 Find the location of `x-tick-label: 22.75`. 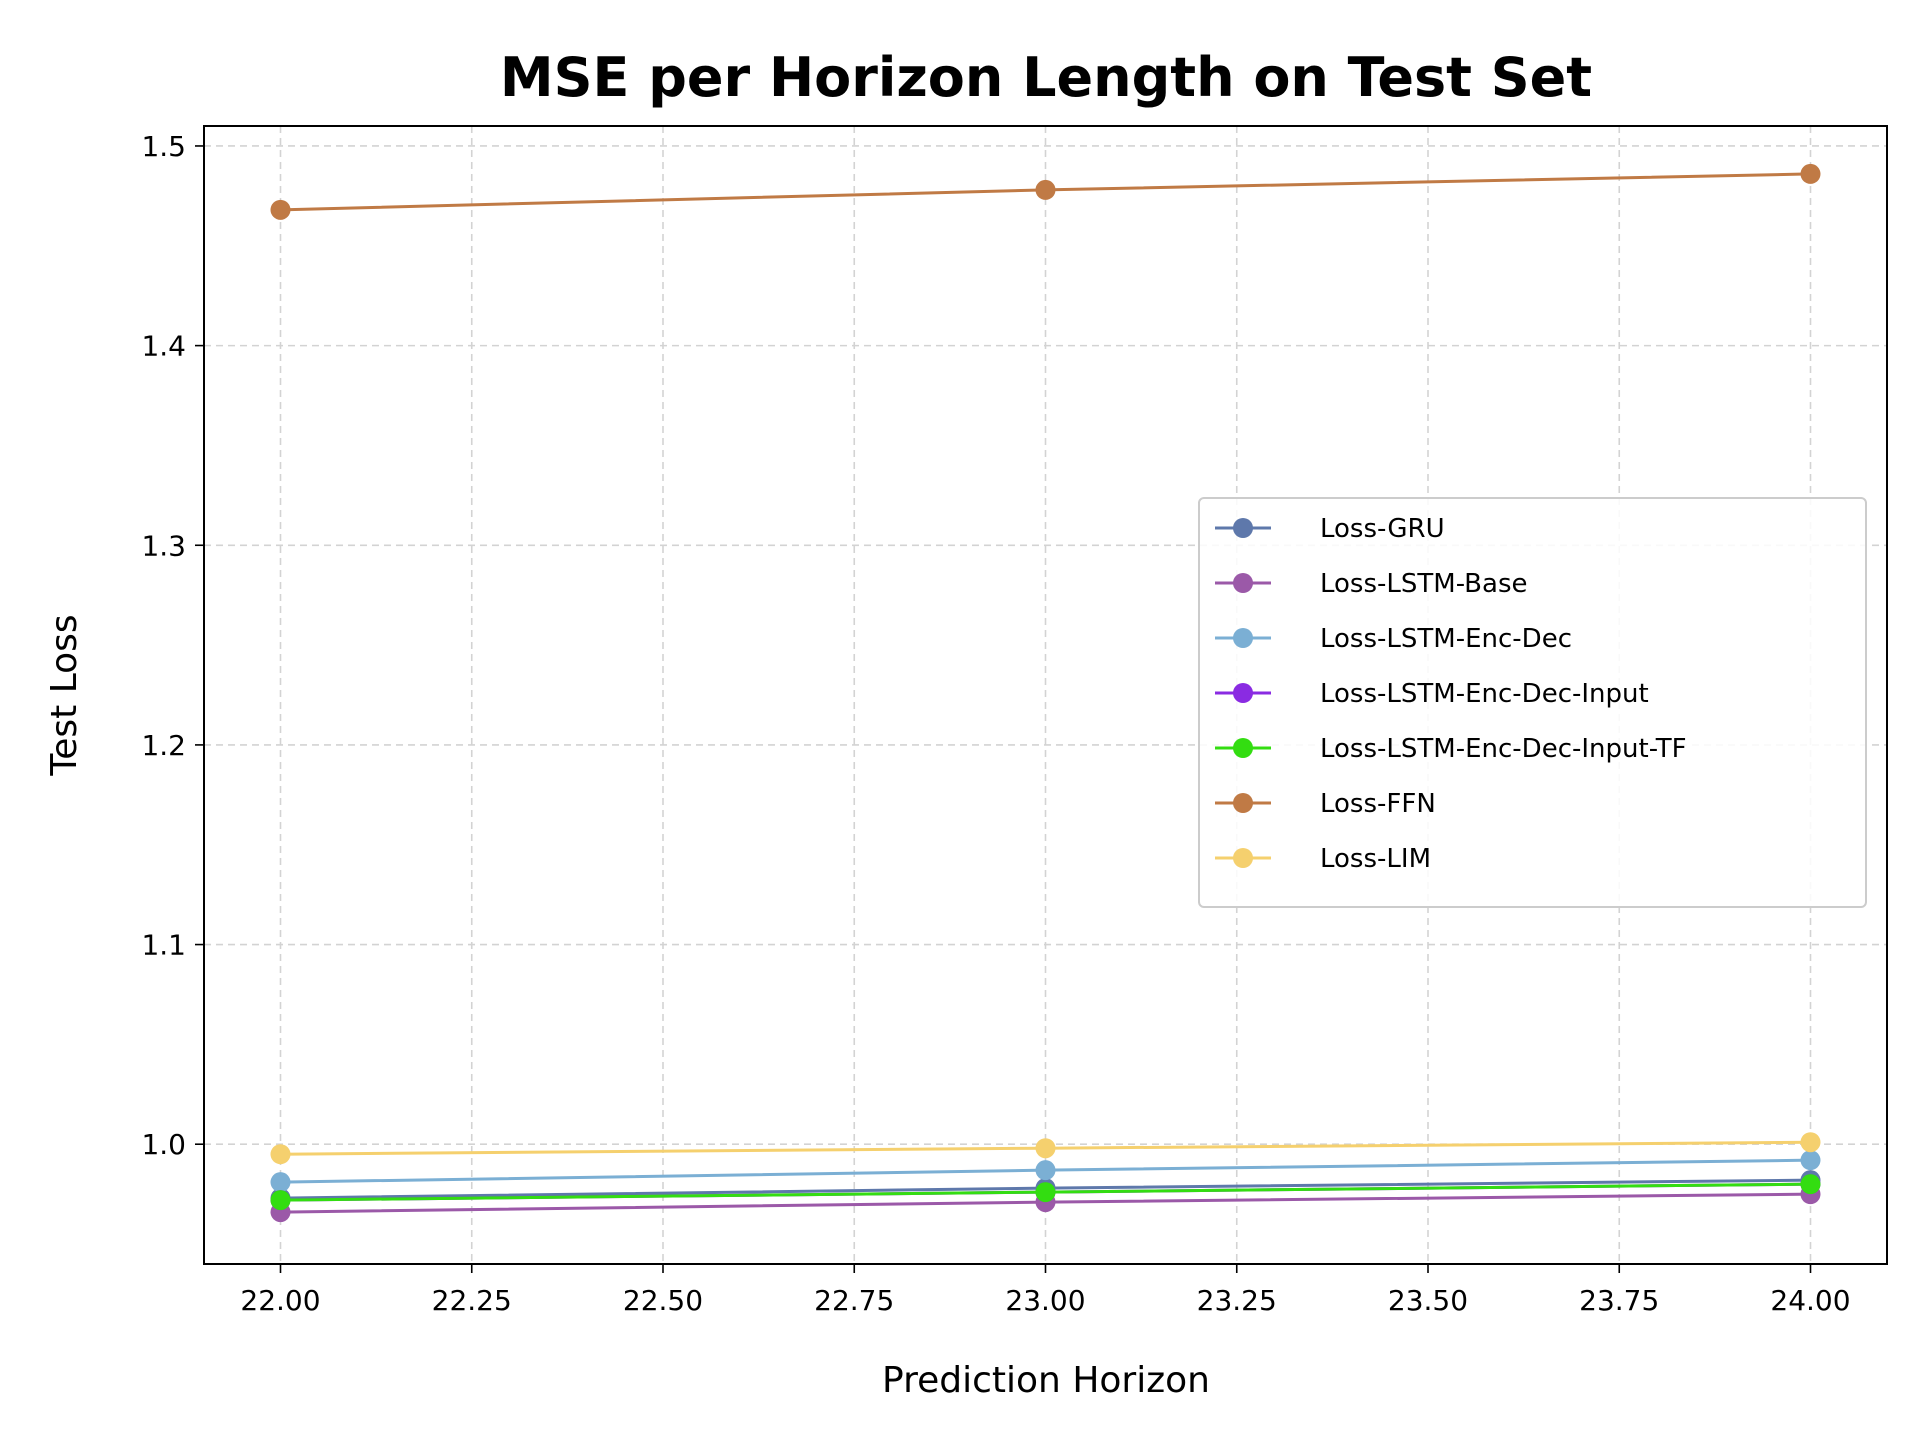

x-tick-label: 22.75 is located at coordinates (854, 1300).